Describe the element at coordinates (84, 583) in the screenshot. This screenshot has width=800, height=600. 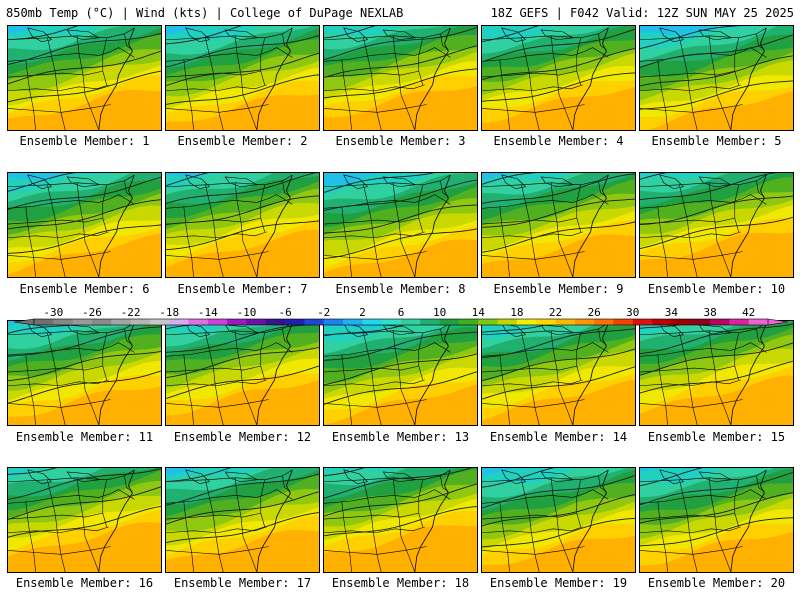
I see `ensemble-member-label: Ensemble Member: 16` at that location.